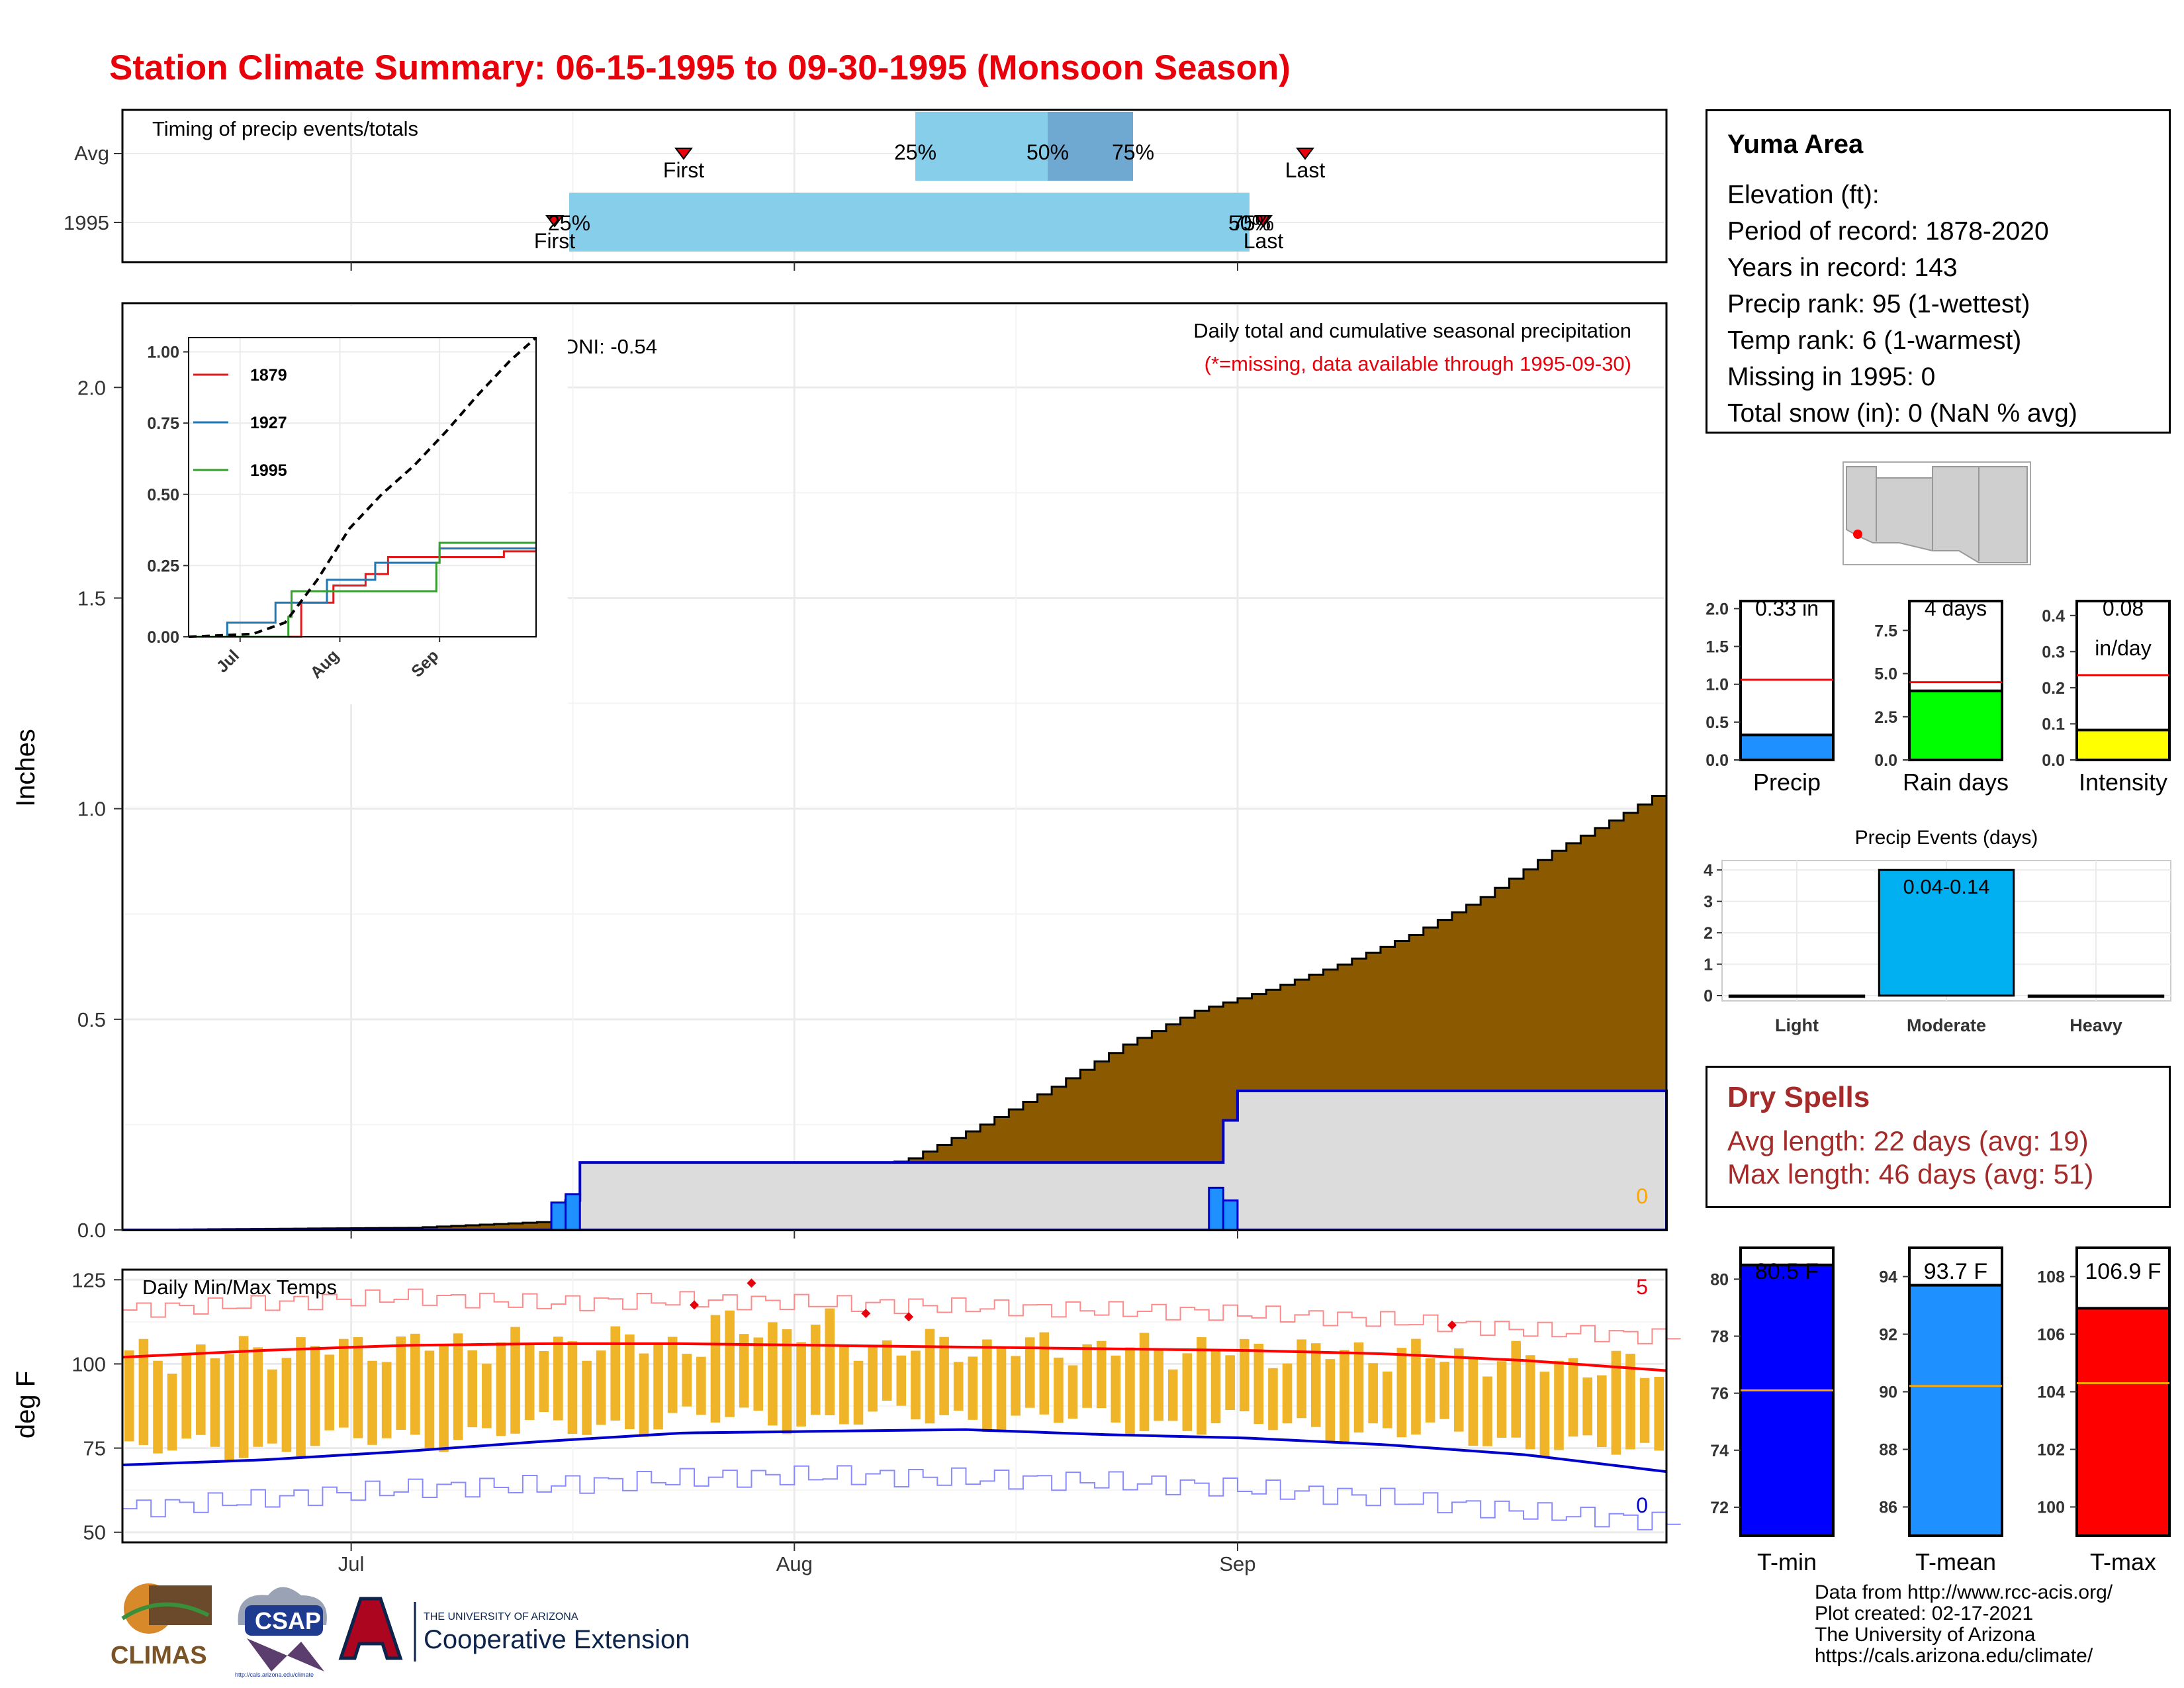  What do you see at coordinates (1885, 717) in the screenshot?
I see `summary-y-tick-label: 2.5` at bounding box center [1885, 717].